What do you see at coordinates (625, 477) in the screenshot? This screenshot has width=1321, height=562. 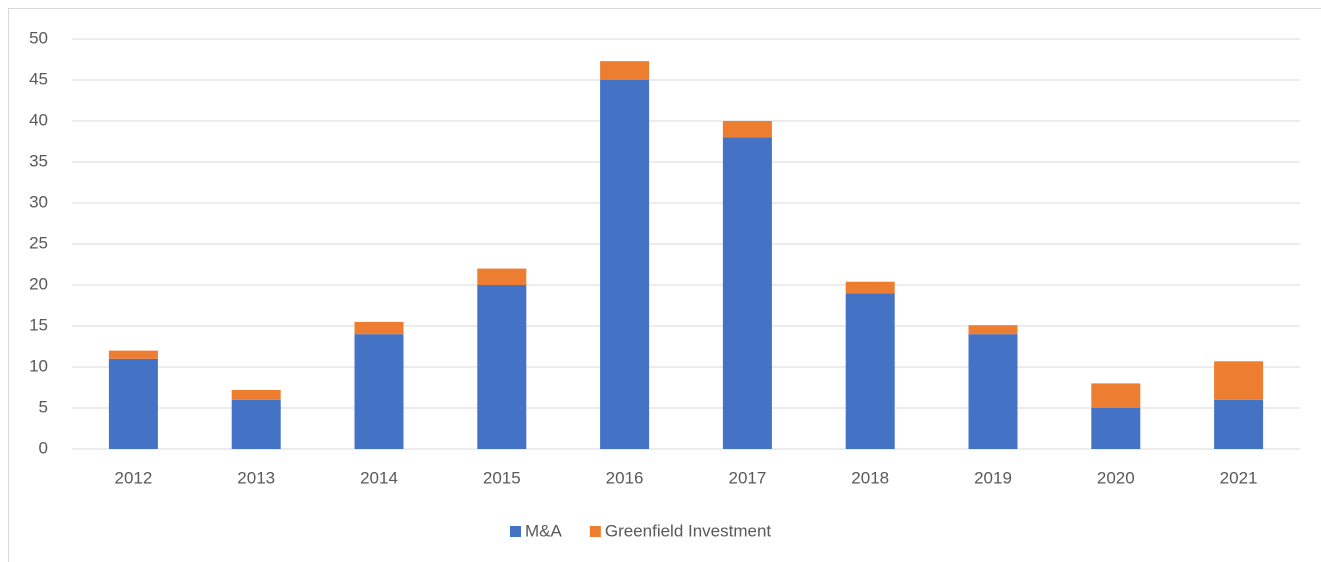 I see `x-tick-label: 2016` at bounding box center [625, 477].